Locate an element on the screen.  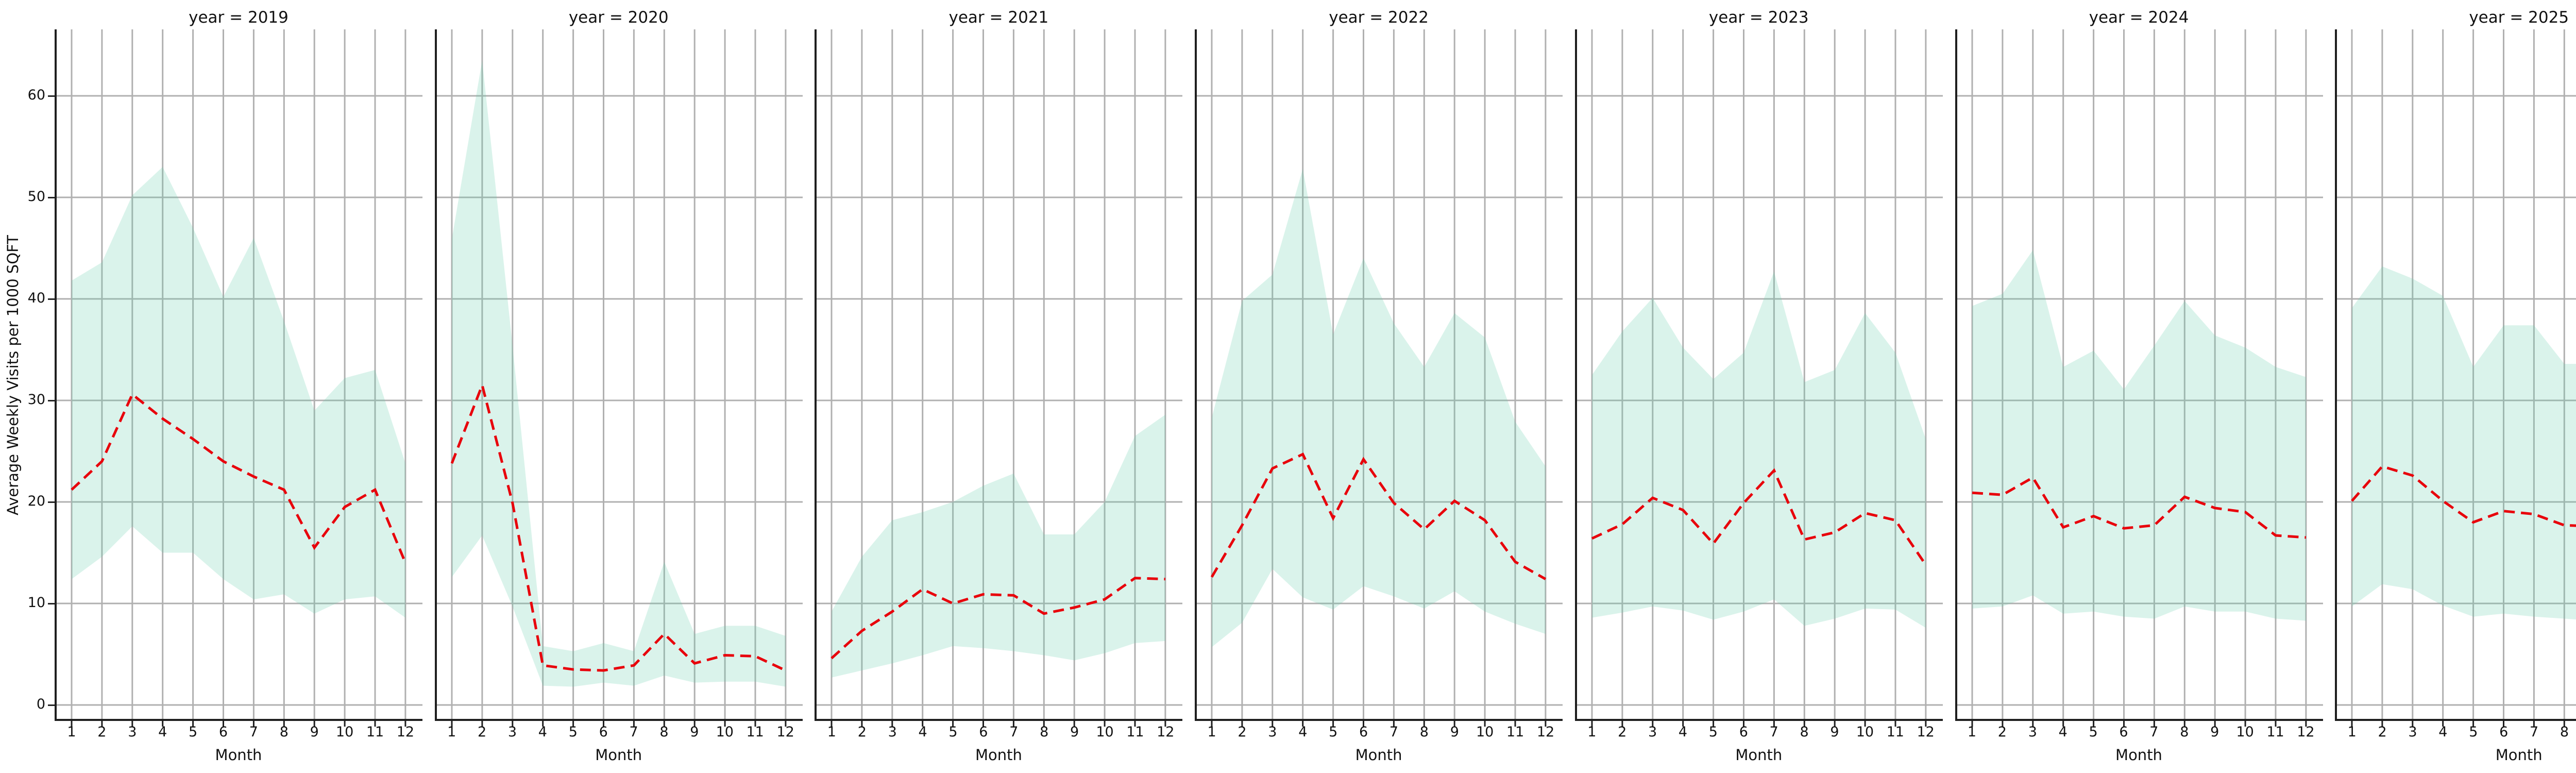
facet-title: year = 2022 is located at coordinates (1379, 17).